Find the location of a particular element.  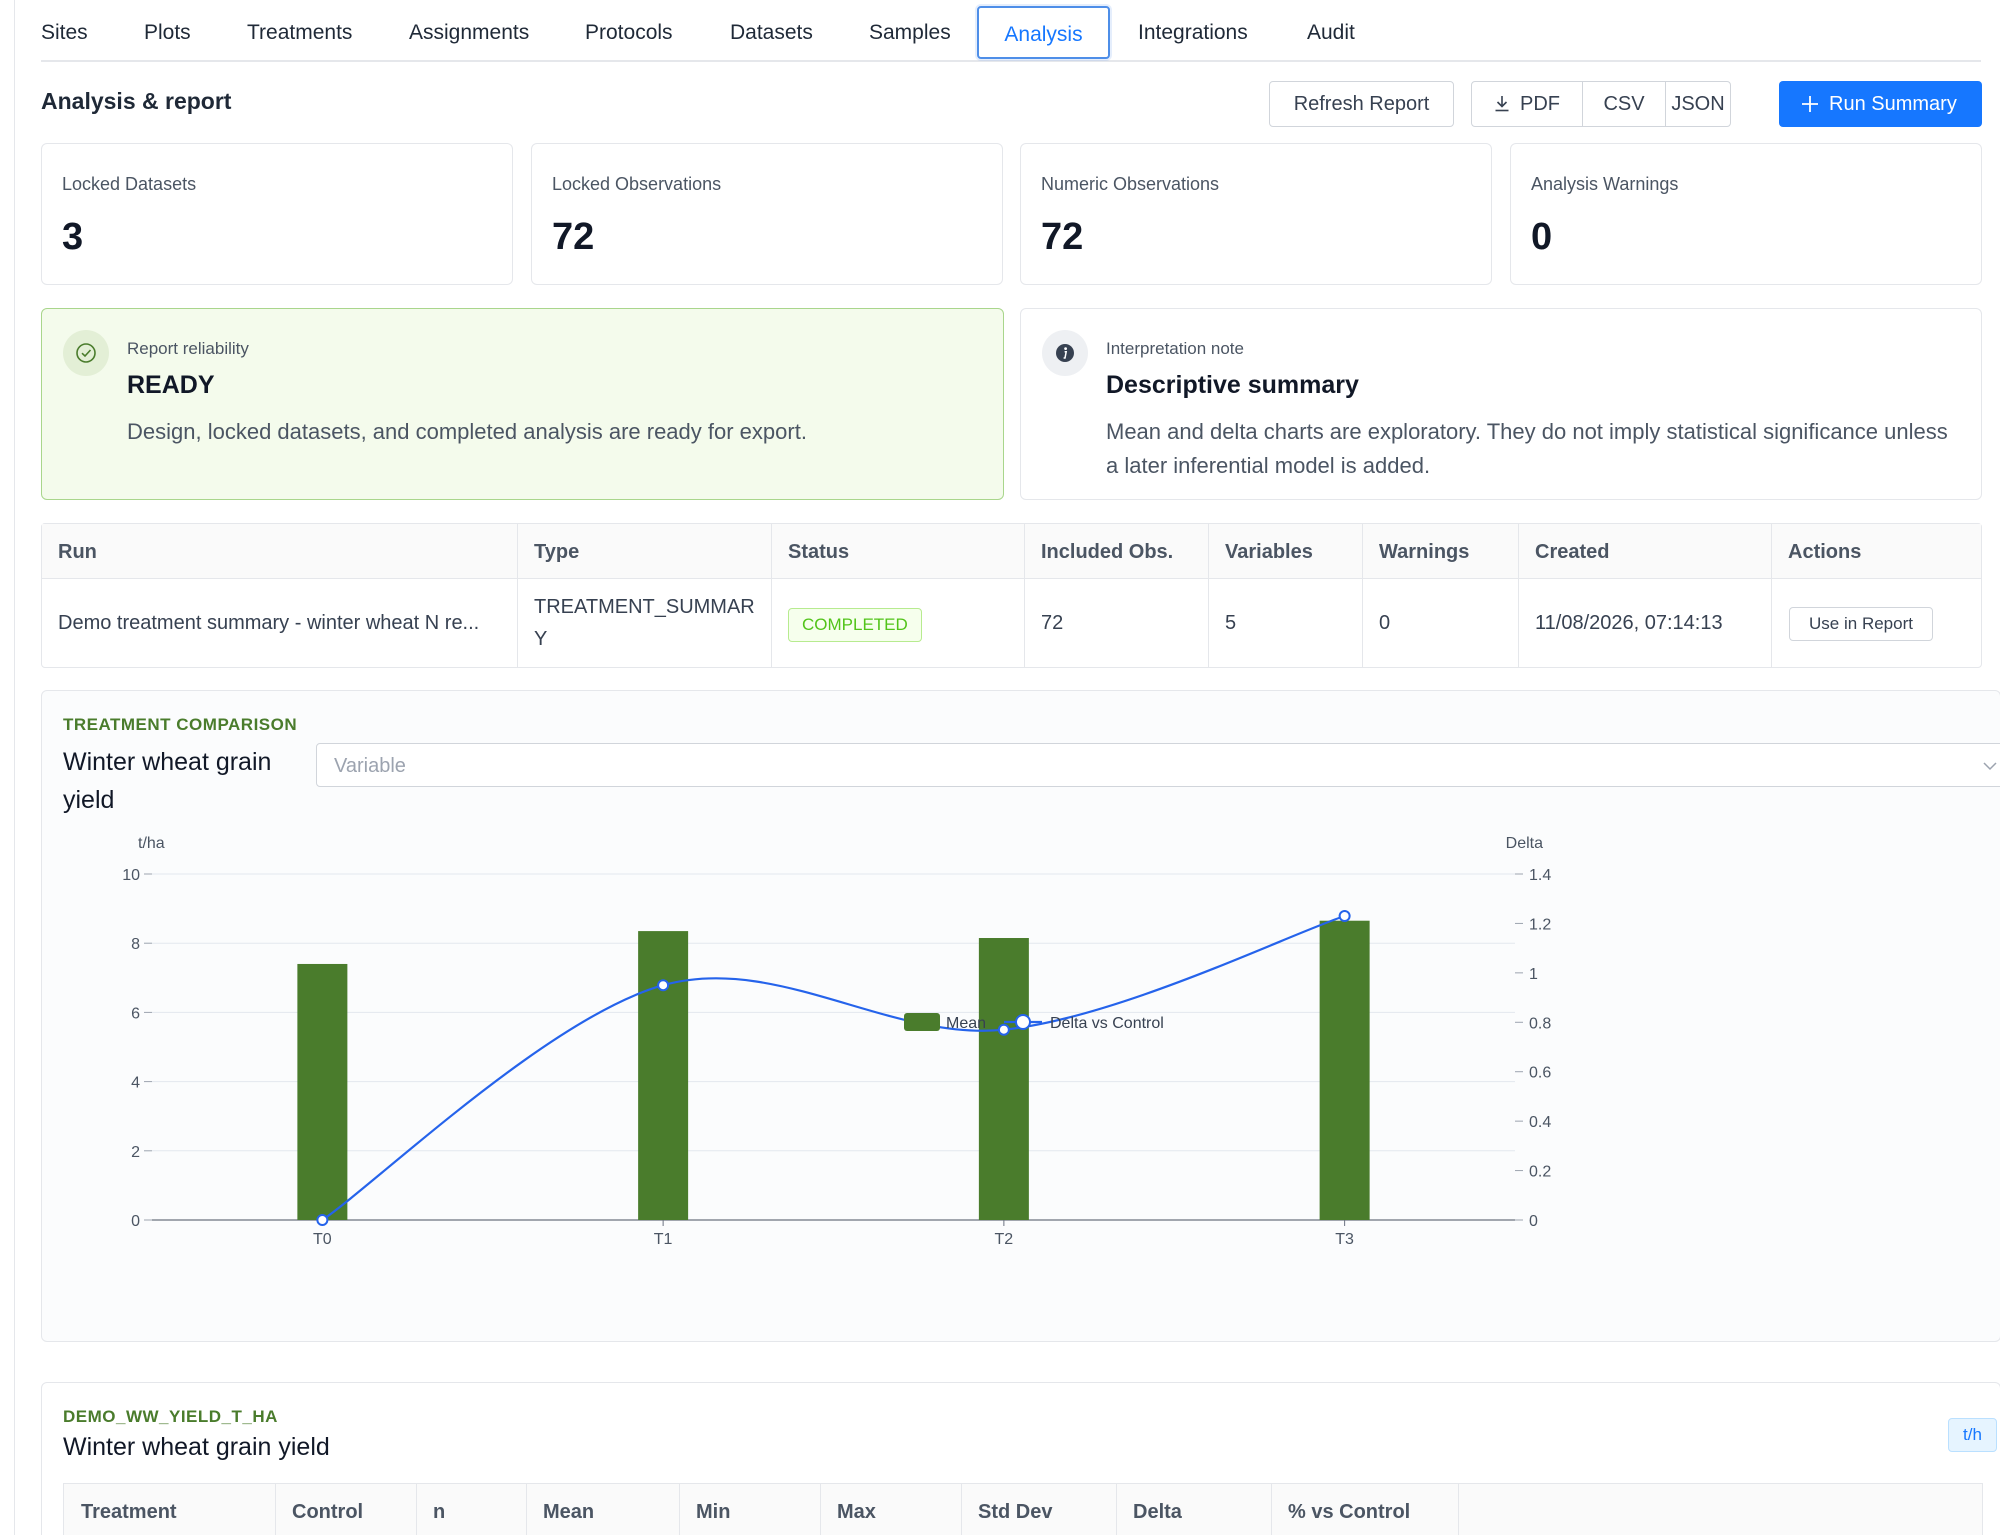

run-included-obs: 72 is located at coordinates (1052, 623).